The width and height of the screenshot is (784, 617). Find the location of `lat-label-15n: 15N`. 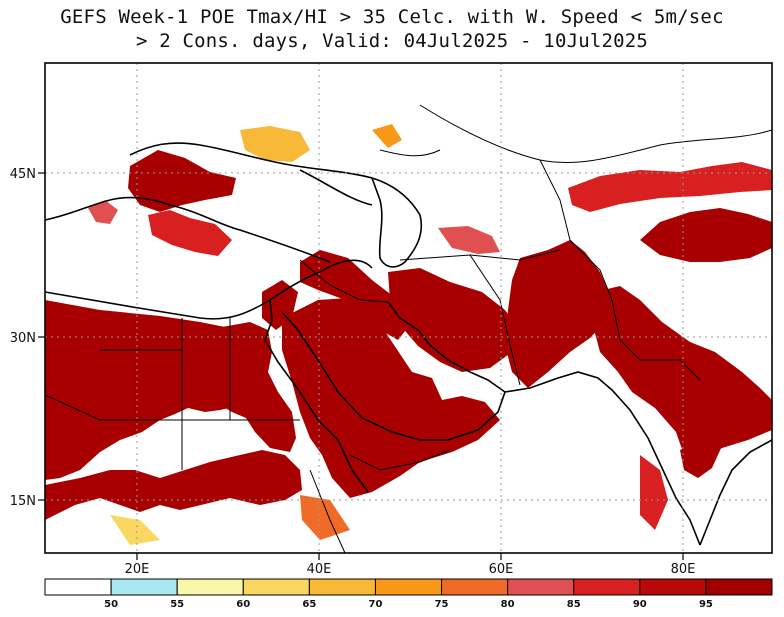

lat-label-15n: 15N is located at coordinates (23, 501).